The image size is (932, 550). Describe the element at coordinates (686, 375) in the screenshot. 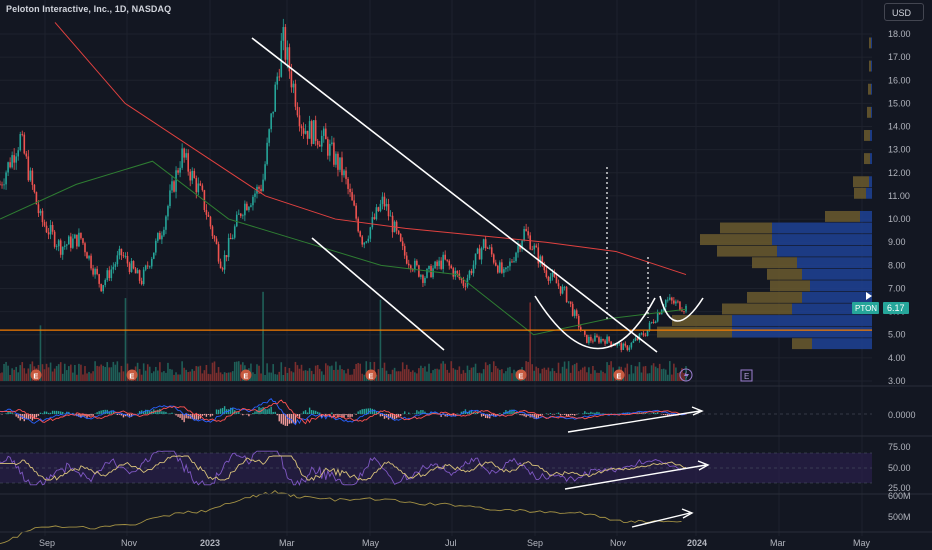

I see `lightning-icon` at that location.